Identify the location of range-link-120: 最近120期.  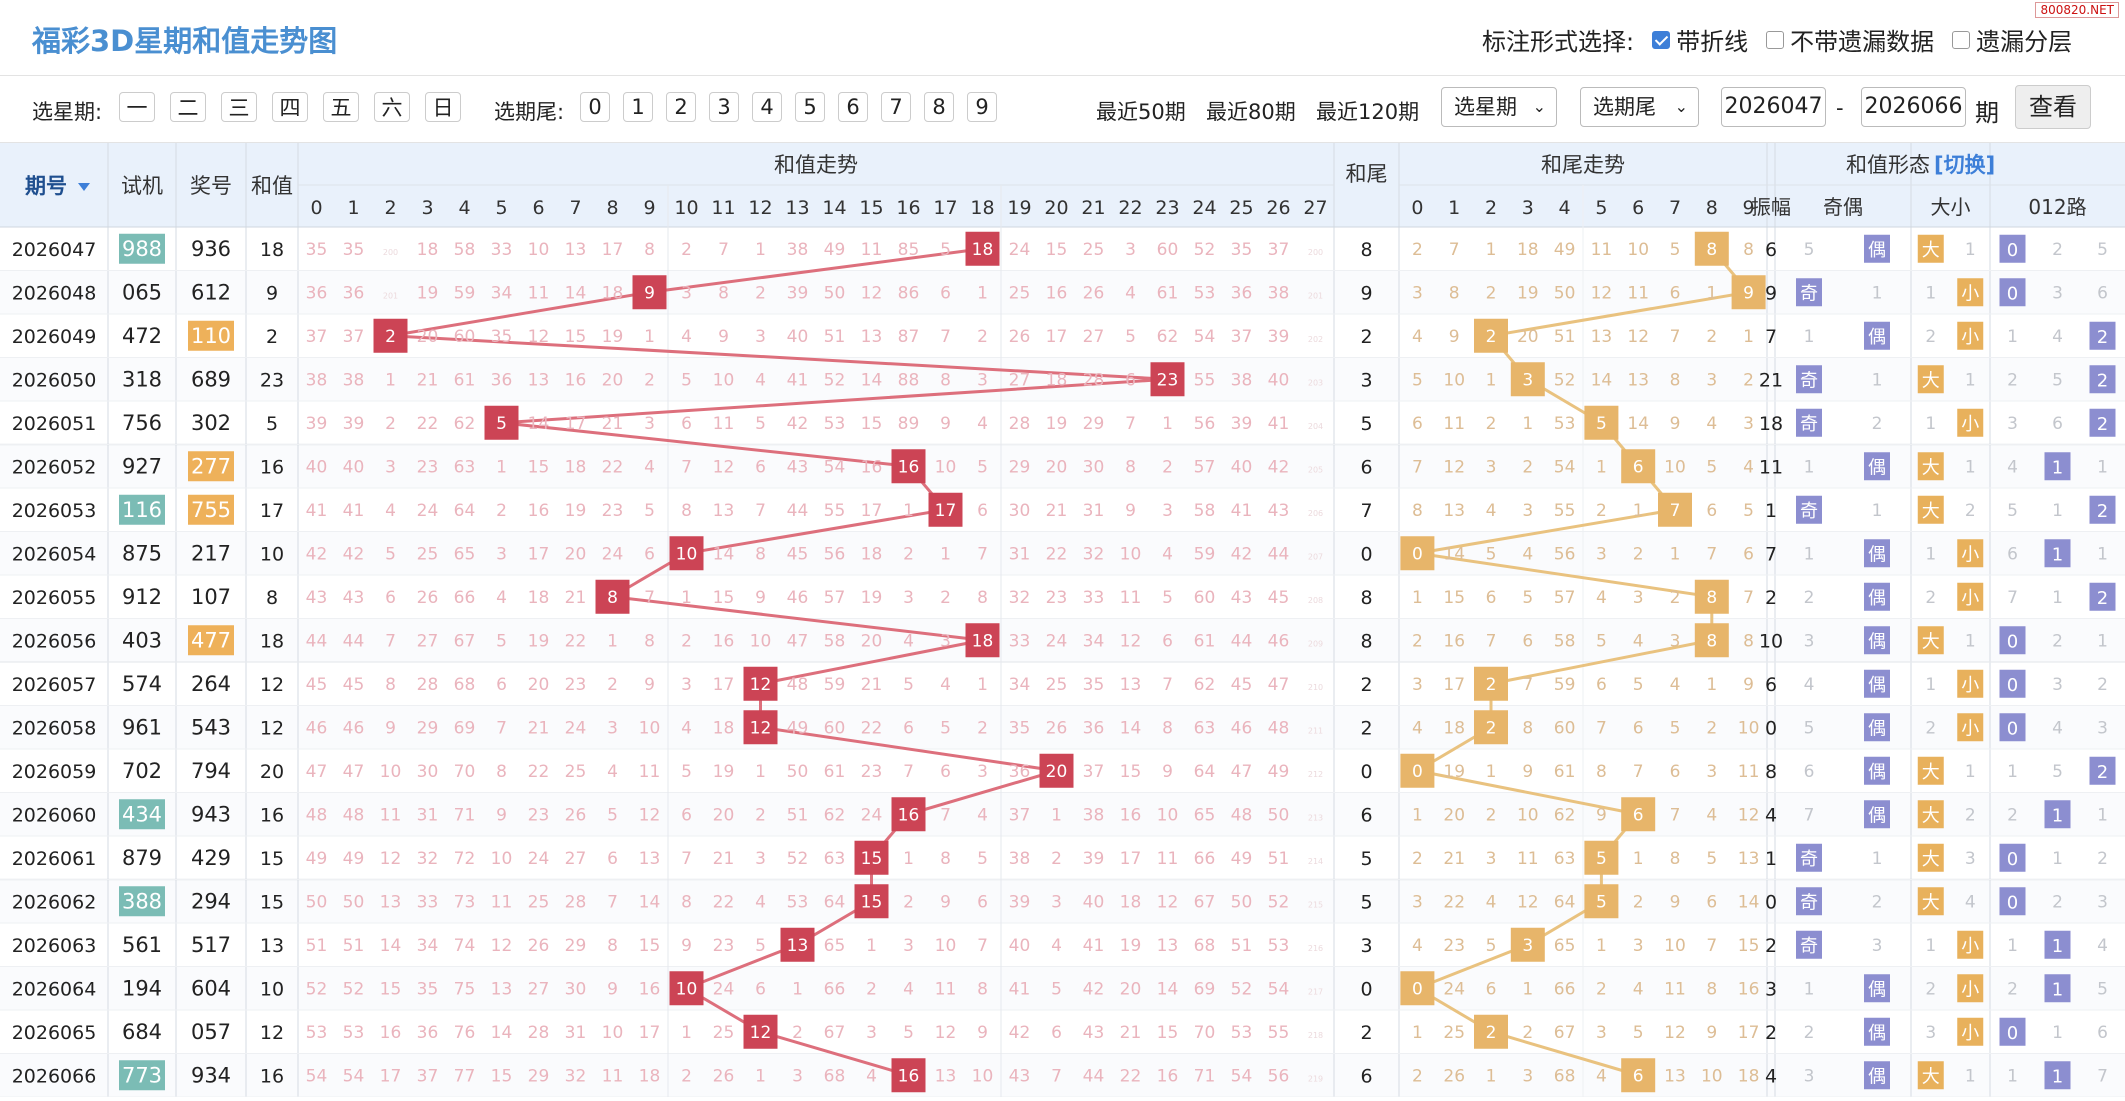
(1368, 112).